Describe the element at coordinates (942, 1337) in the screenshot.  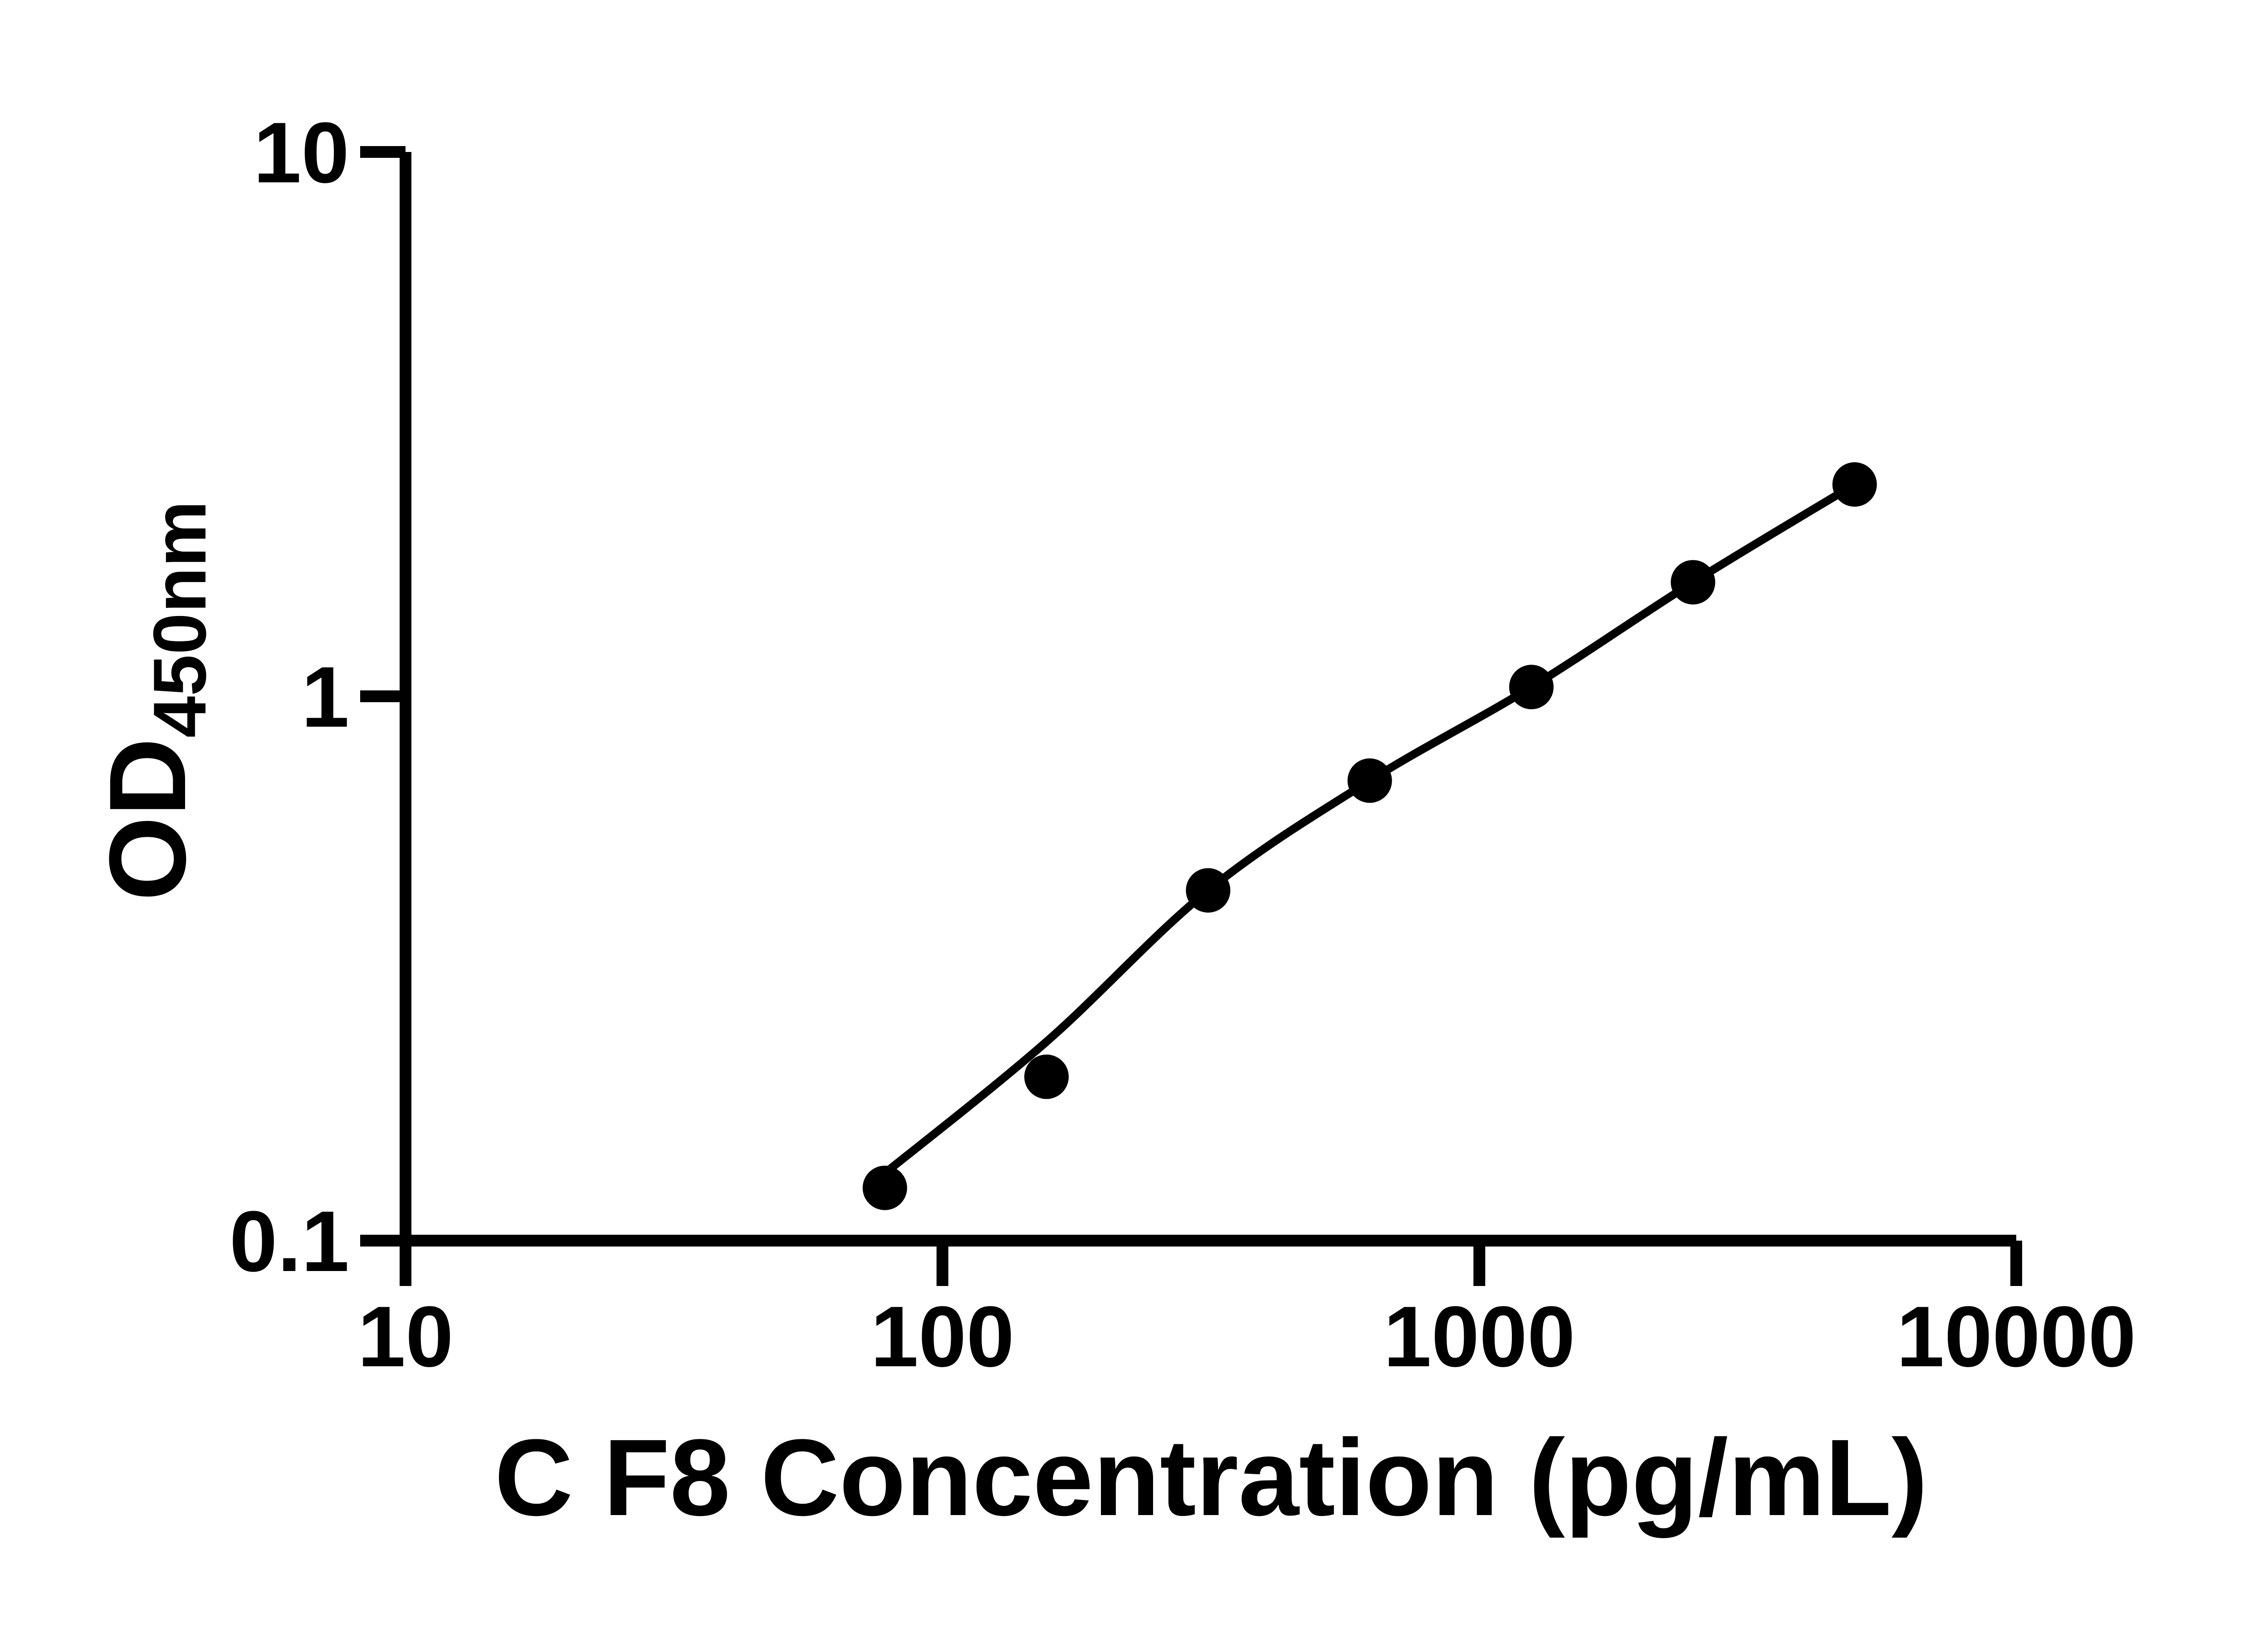
I see `x-tick-label: 100` at that location.